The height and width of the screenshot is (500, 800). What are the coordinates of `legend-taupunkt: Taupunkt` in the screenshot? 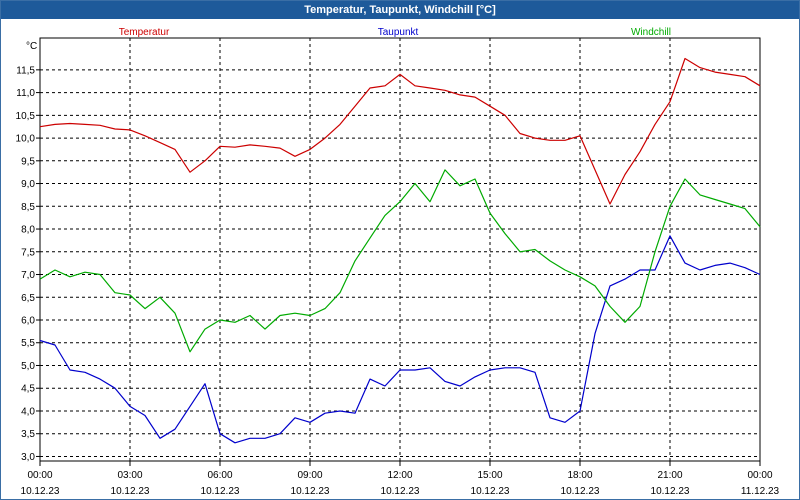 It's located at (398, 32).